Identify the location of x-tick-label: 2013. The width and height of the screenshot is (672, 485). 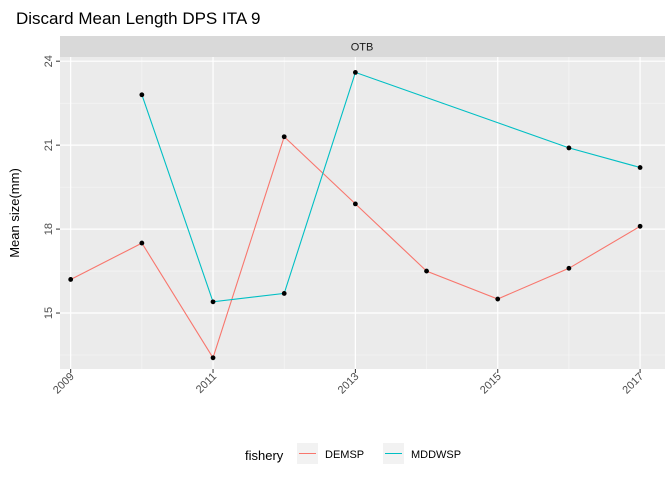
(349, 384).